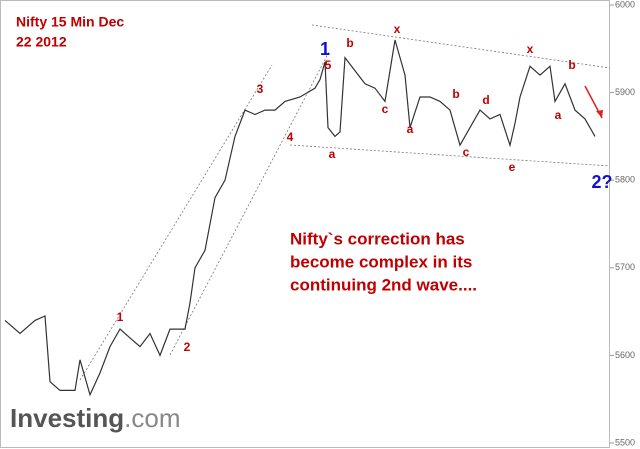 Image resolution: width=640 pixels, height=449 pixels. What do you see at coordinates (599, 114) in the screenshot?
I see `arrow-head` at bounding box center [599, 114].